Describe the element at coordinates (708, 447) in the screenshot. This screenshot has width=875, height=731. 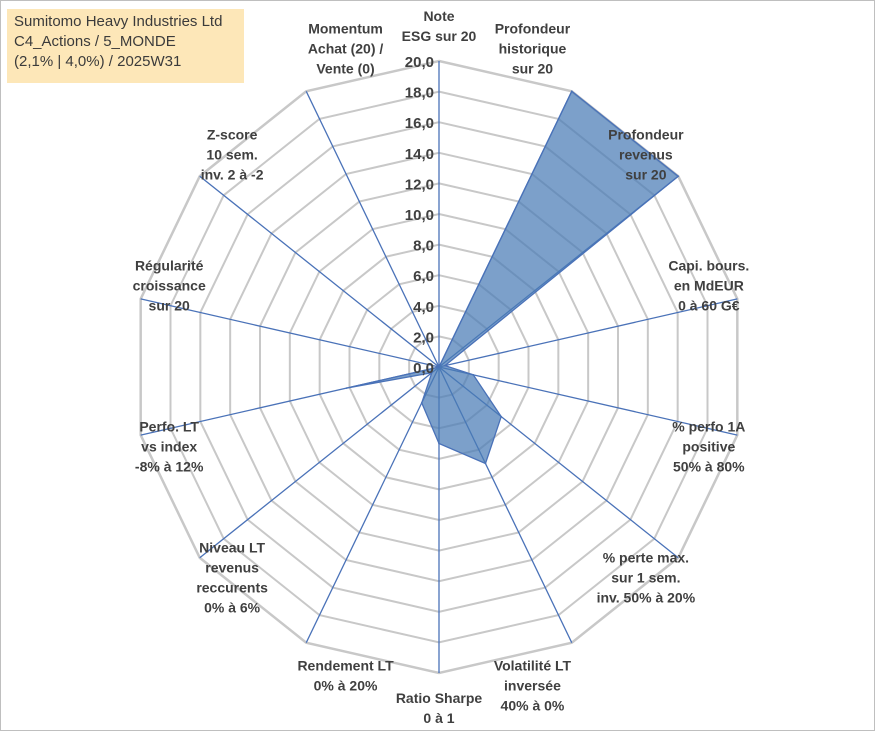
I see `axis-label: positive` at that location.